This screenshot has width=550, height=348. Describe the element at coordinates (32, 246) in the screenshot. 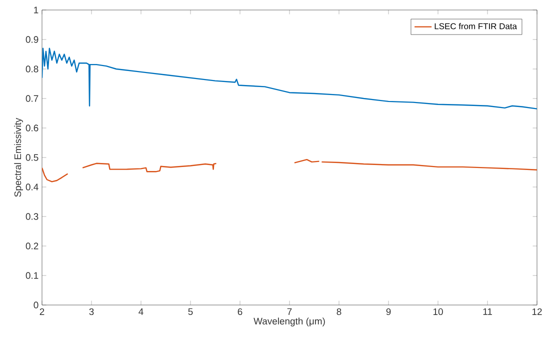

I see `y-tick-label: 0.2` at that location.